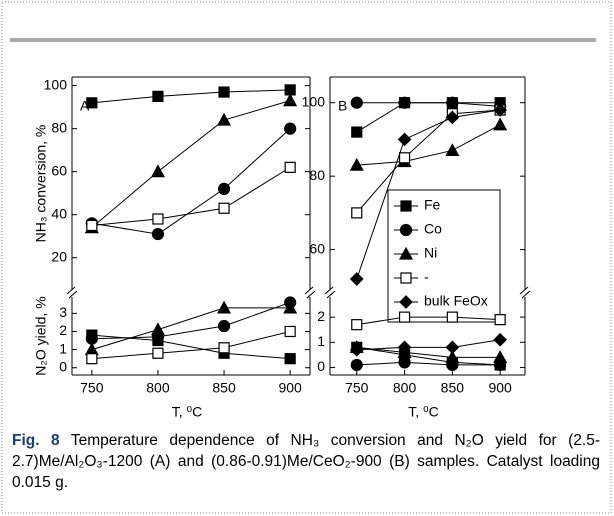 The image size is (614, 516). What do you see at coordinates (423, 412) in the screenshot?
I see `x-axis-label: T, ⁰C` at bounding box center [423, 412].